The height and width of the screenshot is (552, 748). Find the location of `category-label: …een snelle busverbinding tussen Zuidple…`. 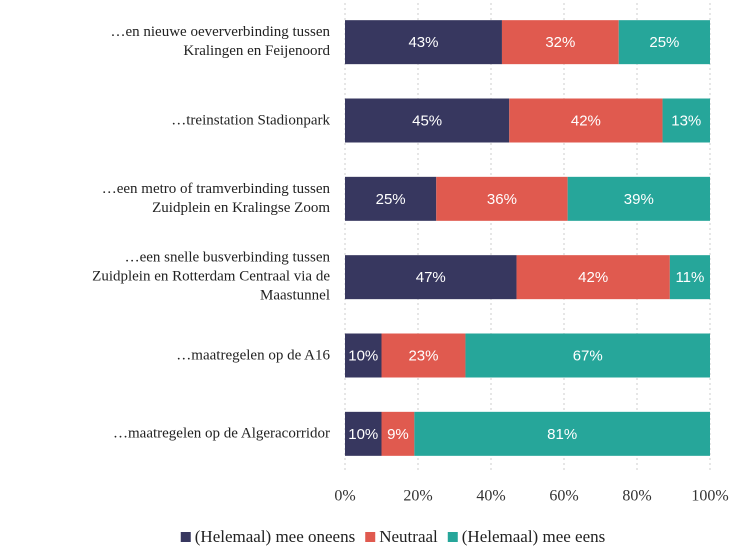

category-label: …een snelle busverbinding tussen Zuidple… is located at coordinates (211, 276).